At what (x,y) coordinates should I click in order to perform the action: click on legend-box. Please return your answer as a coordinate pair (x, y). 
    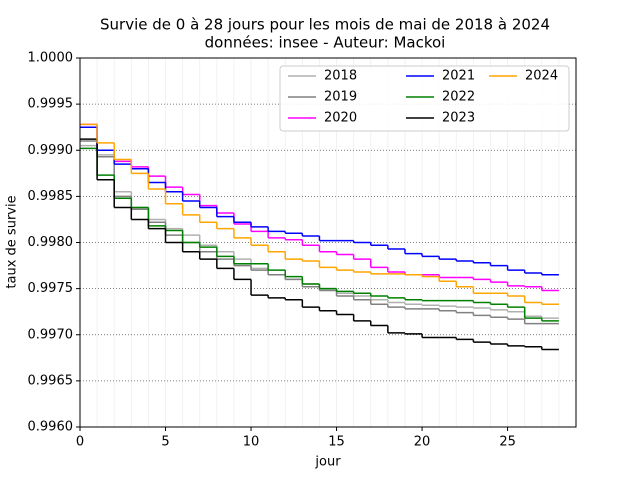
    Looking at the image, I should click on (424, 98).